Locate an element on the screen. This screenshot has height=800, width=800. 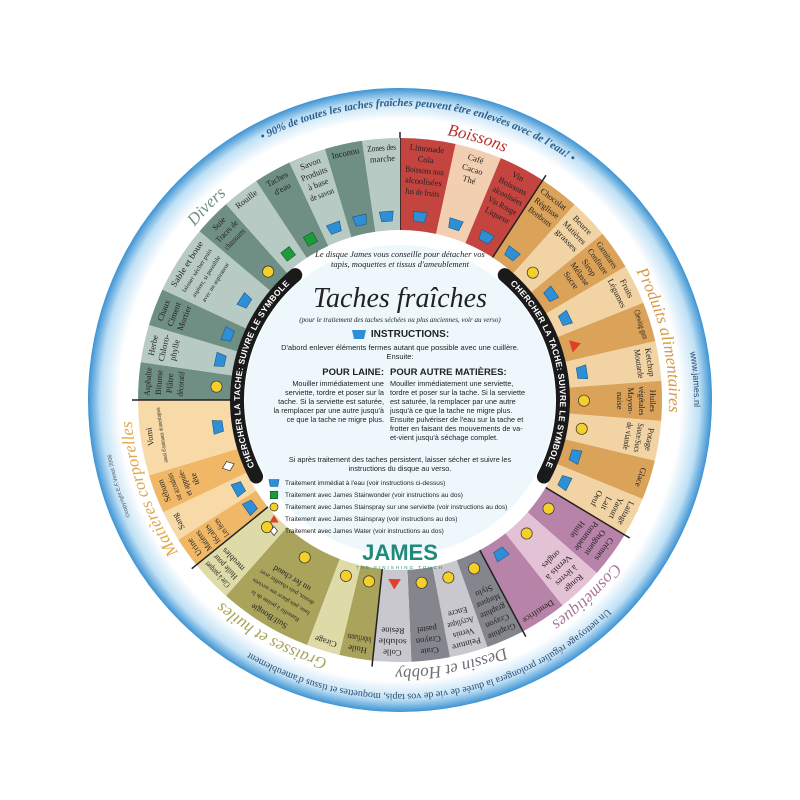
segment-label-line: pastel is located at coordinates (426, 629).